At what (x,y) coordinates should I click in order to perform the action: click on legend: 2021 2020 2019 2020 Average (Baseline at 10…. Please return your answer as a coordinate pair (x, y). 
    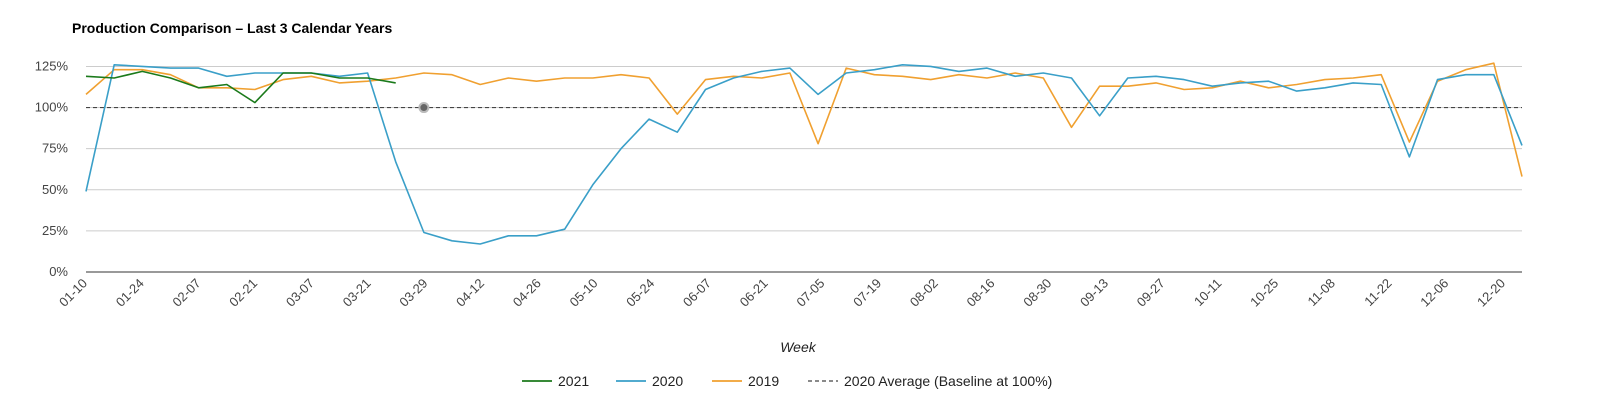
    Looking at the image, I should click on (787, 381).